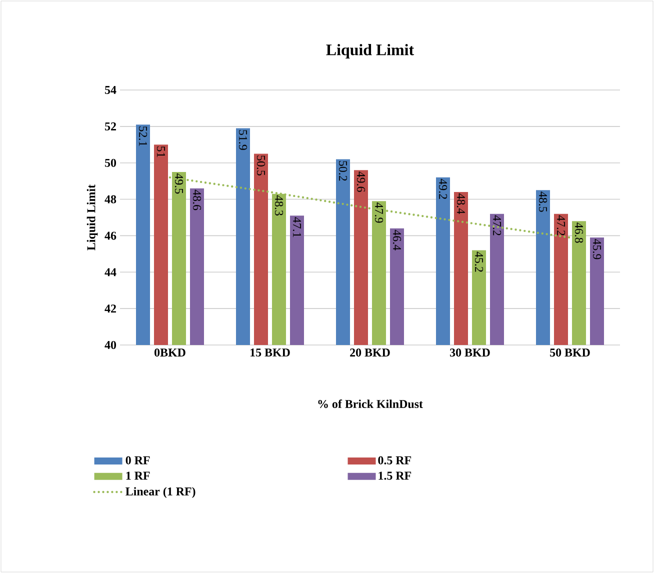 The height and width of the screenshot is (573, 654). Describe the element at coordinates (443, 188) in the screenshot. I see `data-label: 49.2` at that location.